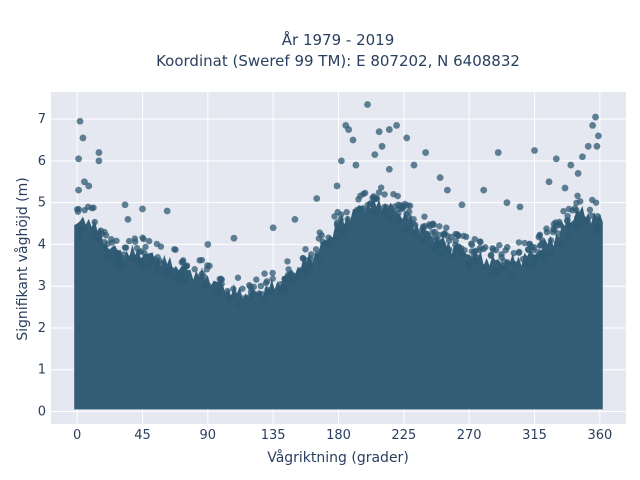 The height and width of the screenshot is (480, 640). What do you see at coordinates (534, 435) in the screenshot?
I see `x-tick-label: 315` at bounding box center [534, 435].